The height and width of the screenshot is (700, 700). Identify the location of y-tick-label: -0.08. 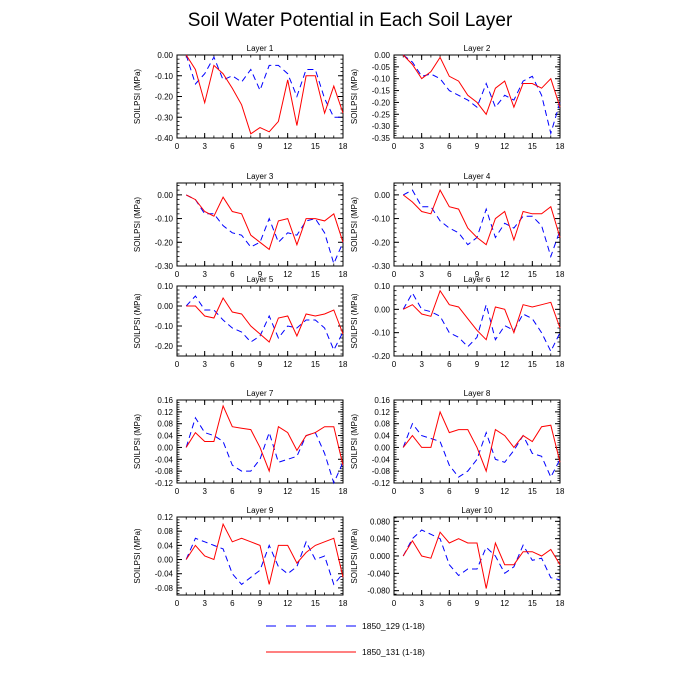
(164, 471).